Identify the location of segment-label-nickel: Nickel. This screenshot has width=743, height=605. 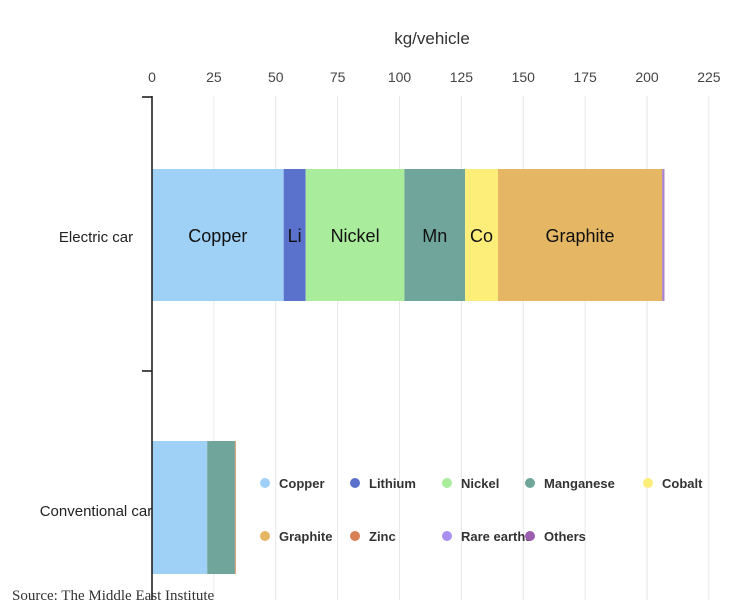
(355, 236).